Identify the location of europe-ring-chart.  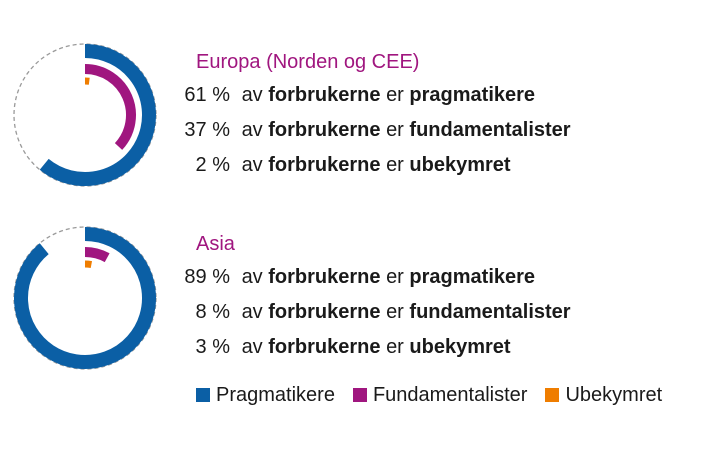
(85, 115).